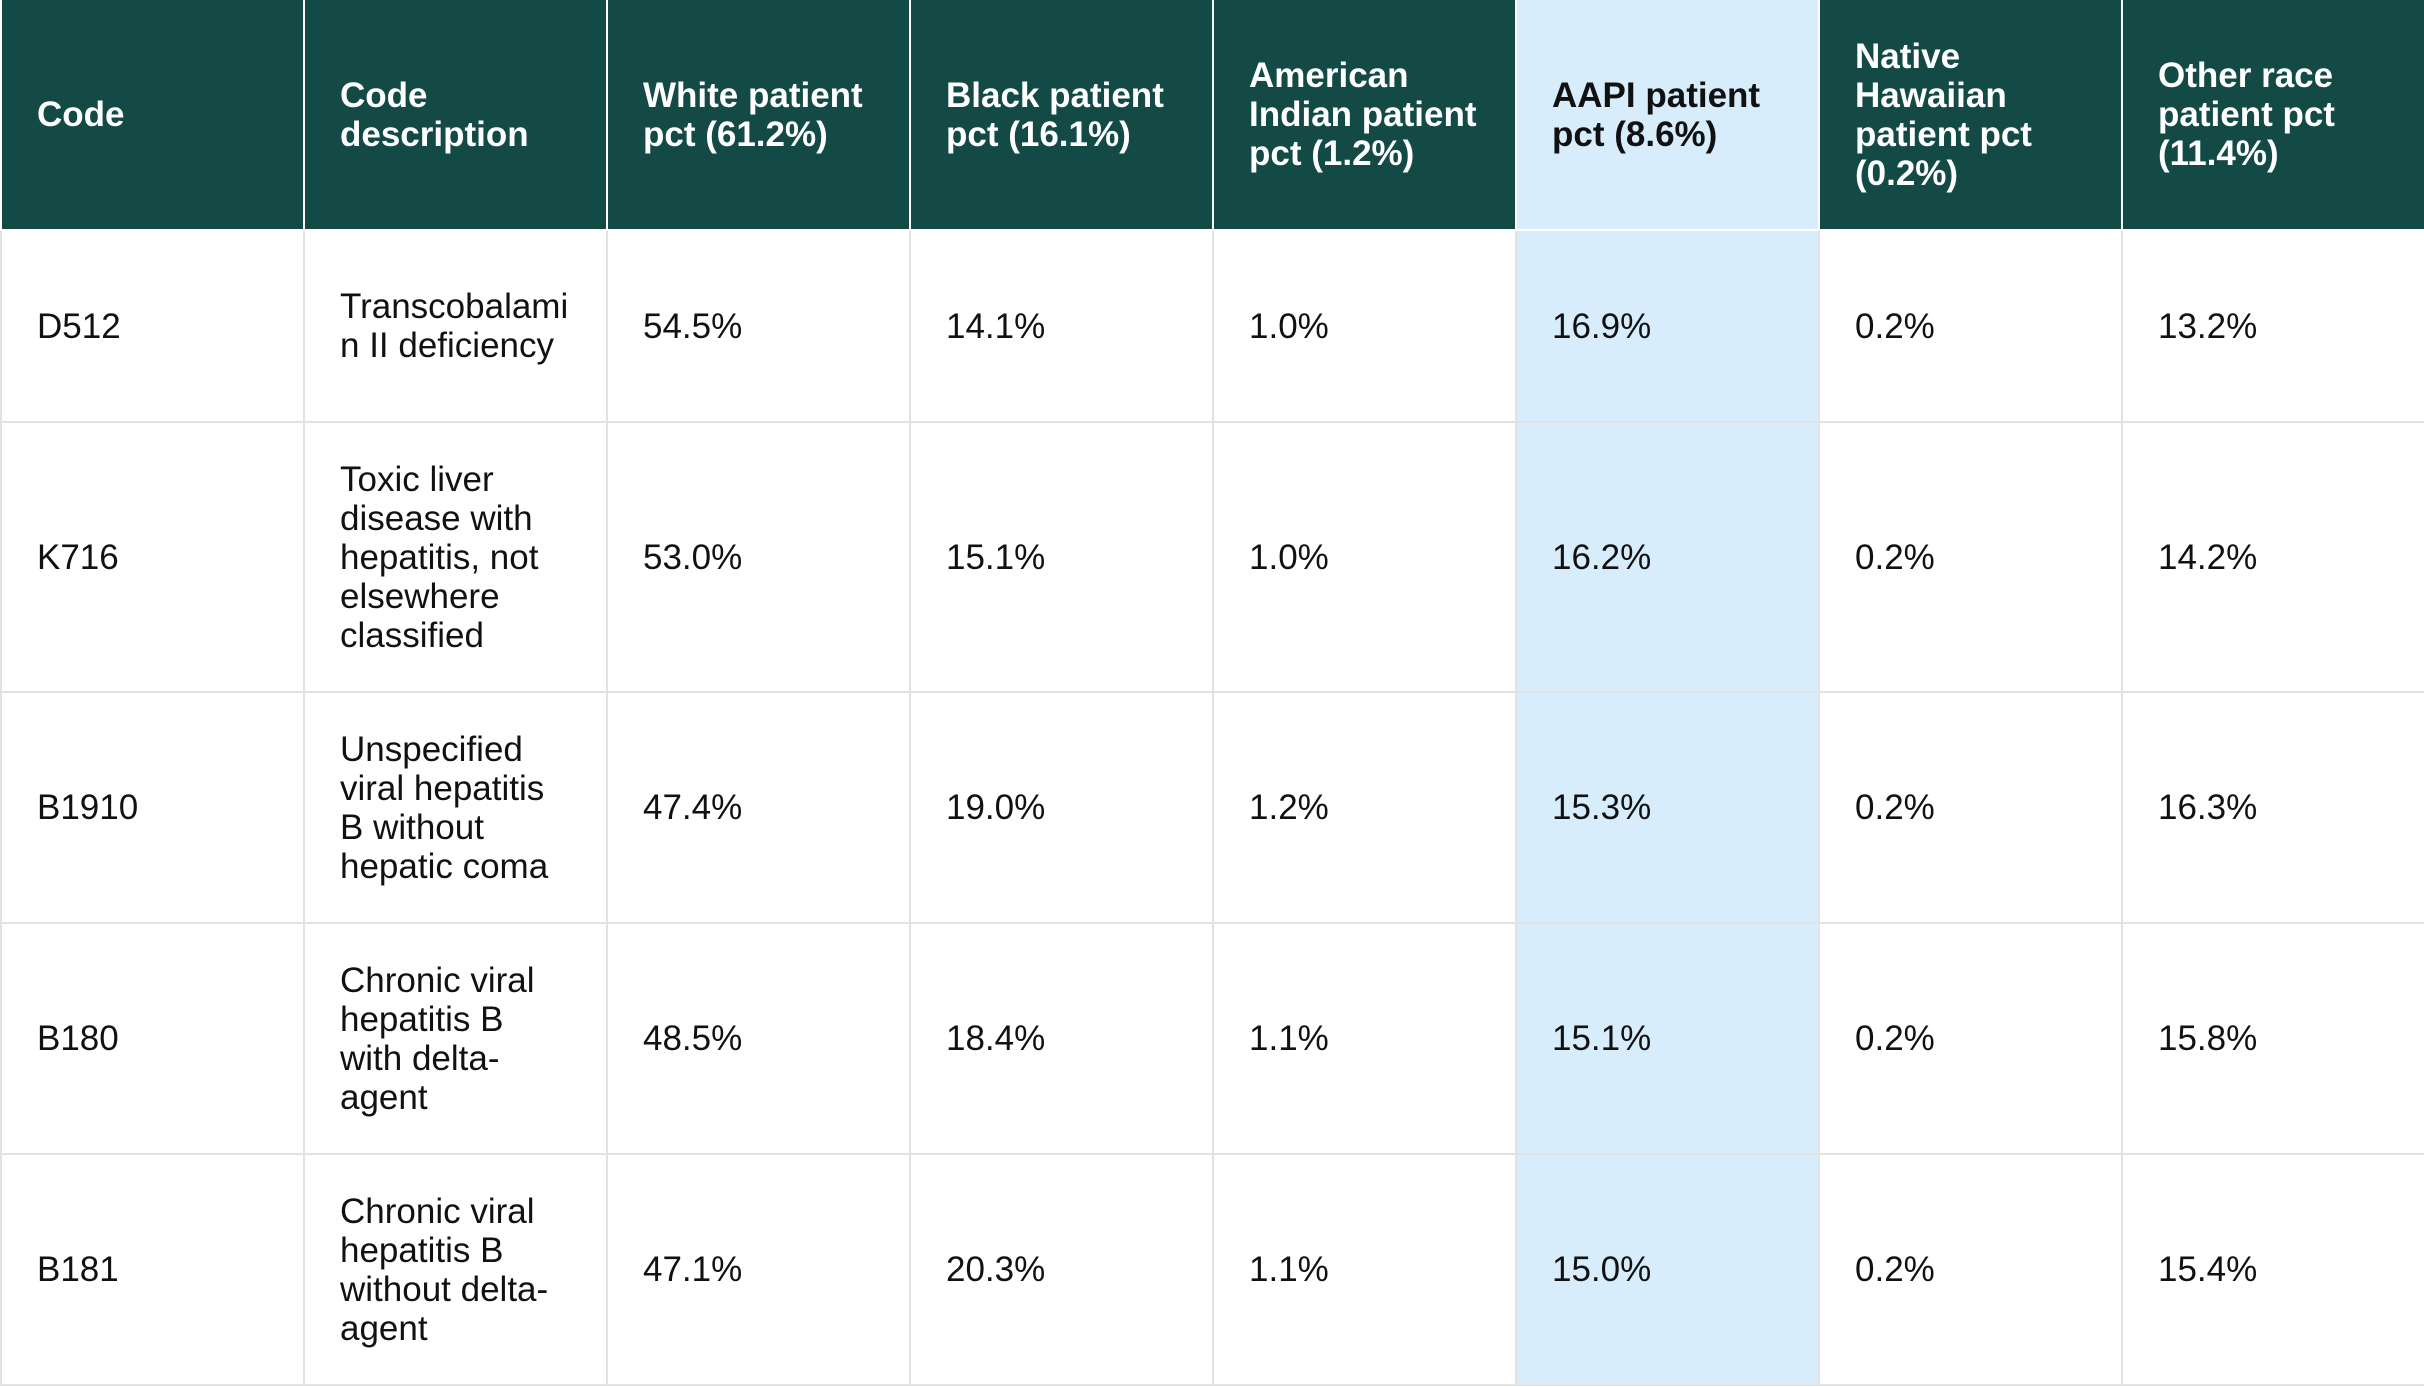  Describe the element at coordinates (758, 326) in the screenshot. I see `cell-white-pct: 54.5%` at that location.